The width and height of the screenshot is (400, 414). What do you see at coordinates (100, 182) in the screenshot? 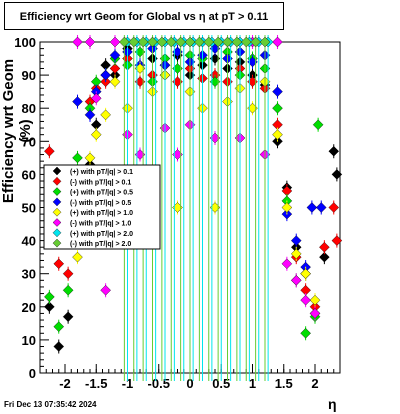
I see `legend-entry: (-) with pT/|q| > 0.1` at bounding box center [100, 182].